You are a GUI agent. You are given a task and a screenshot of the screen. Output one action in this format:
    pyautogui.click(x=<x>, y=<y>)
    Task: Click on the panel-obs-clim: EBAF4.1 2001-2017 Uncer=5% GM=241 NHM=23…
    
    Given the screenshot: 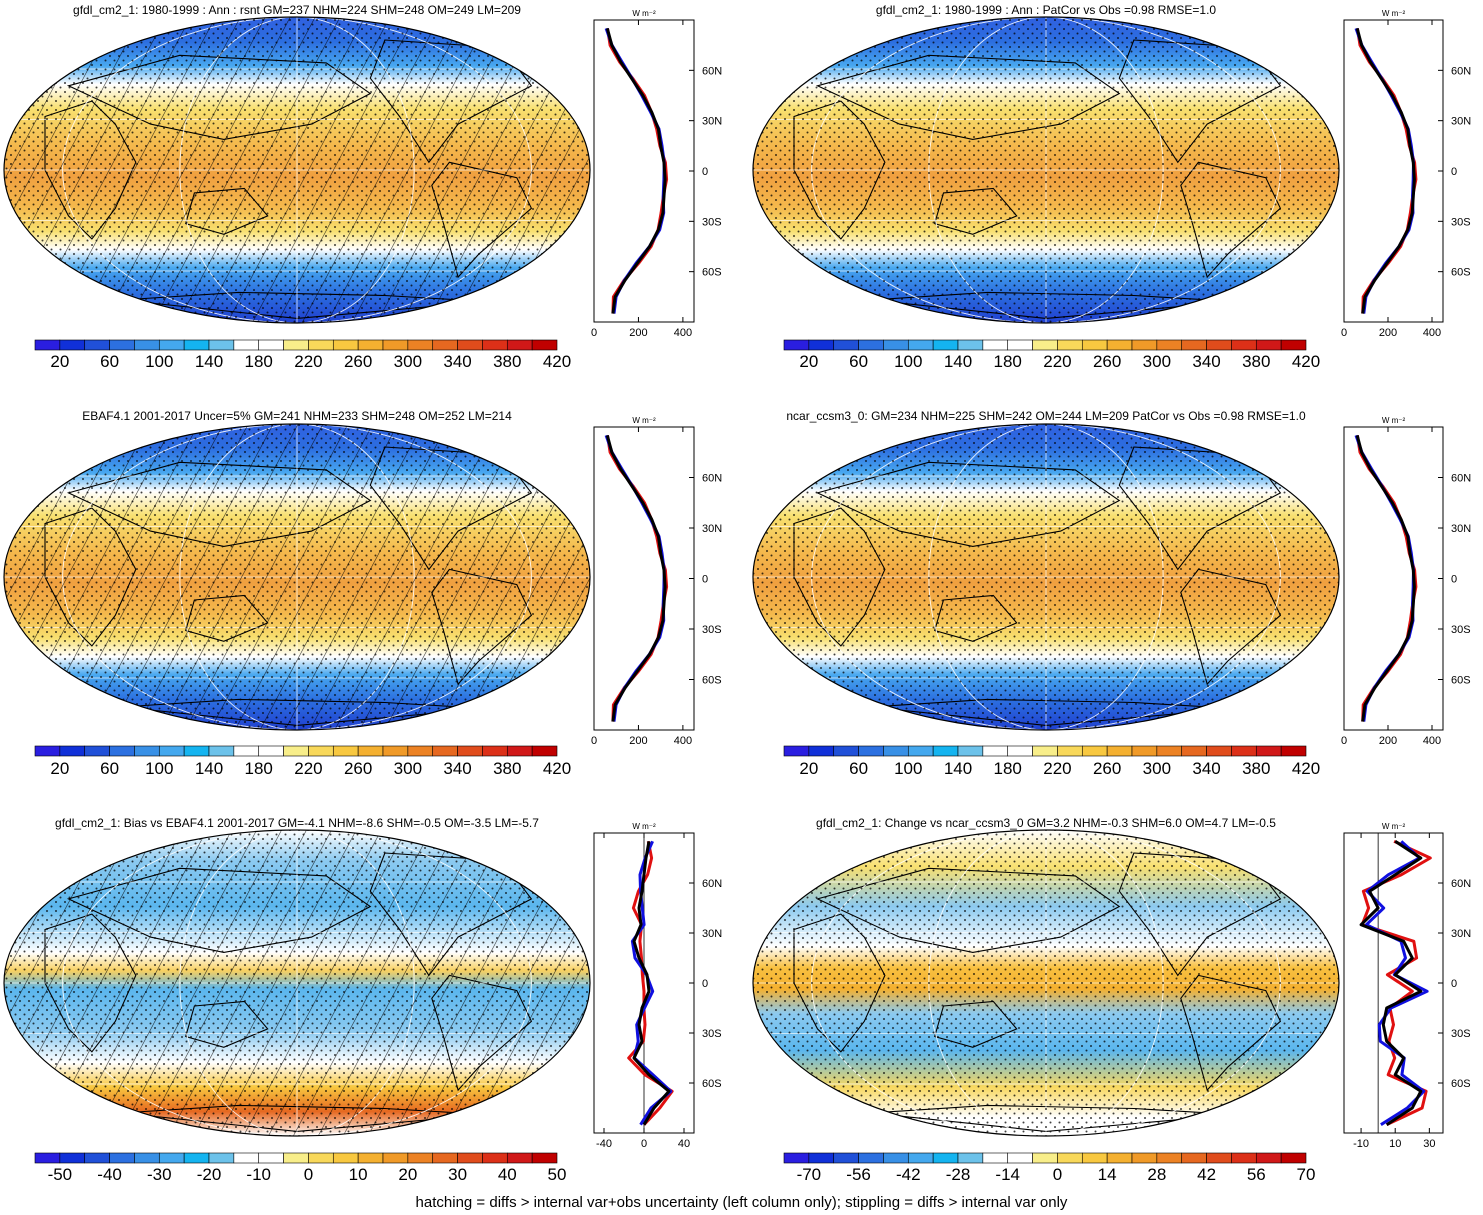 What is the action you would take?
    pyautogui.click(x=362, y=593)
    